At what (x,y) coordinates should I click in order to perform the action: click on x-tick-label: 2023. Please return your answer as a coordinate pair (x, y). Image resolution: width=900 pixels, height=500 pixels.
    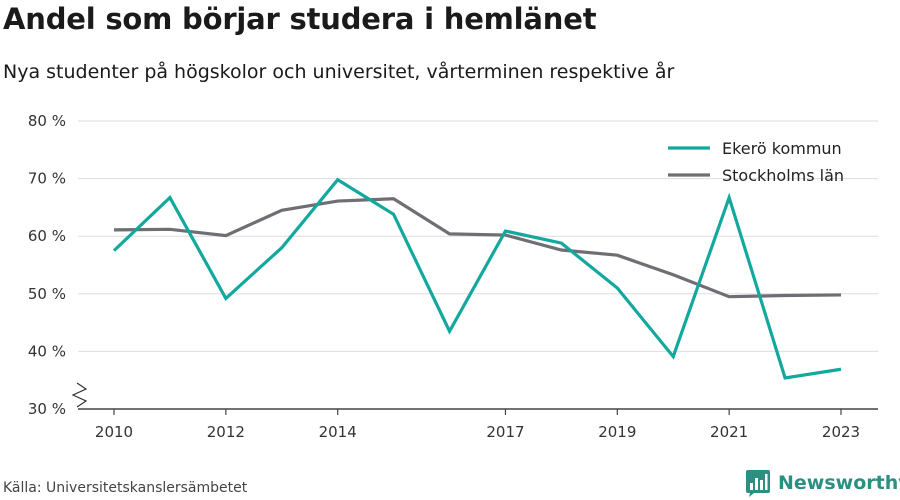
    Looking at the image, I should click on (841, 432).